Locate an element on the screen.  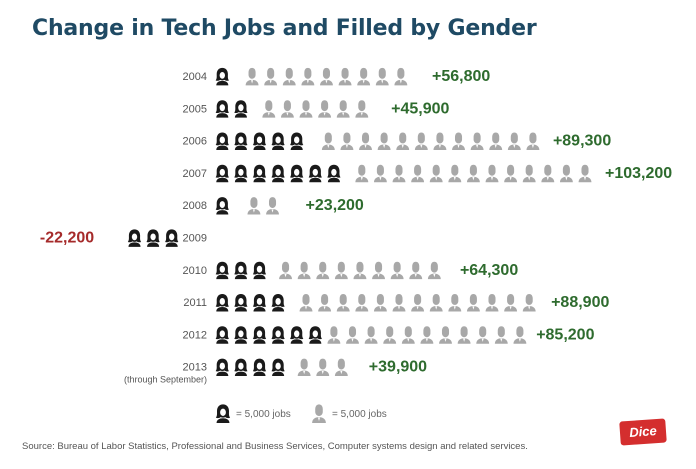
value-label: +23,200 is located at coordinates (335, 205).